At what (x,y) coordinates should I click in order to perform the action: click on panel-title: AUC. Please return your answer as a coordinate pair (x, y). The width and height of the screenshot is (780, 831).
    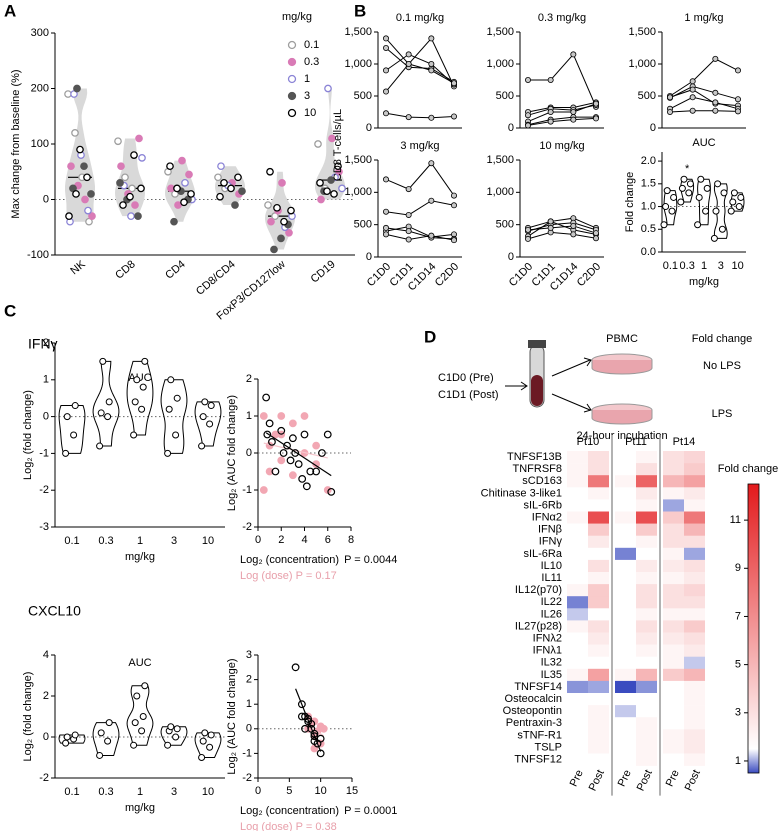
    Looking at the image, I should click on (139, 663).